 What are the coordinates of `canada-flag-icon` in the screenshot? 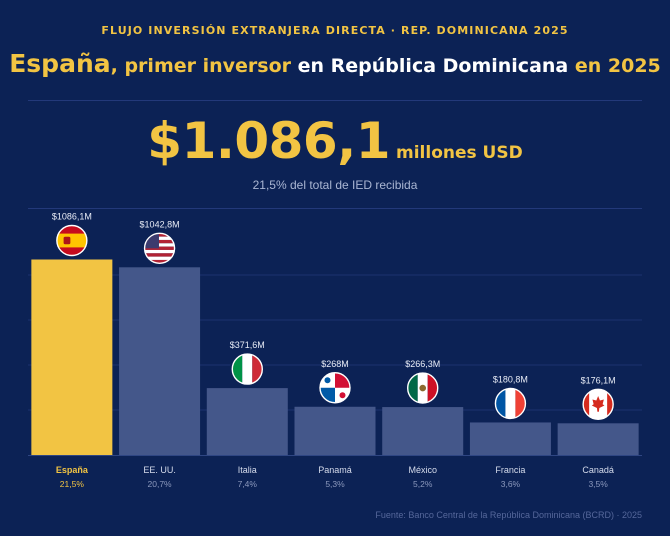 It's located at (598, 404).